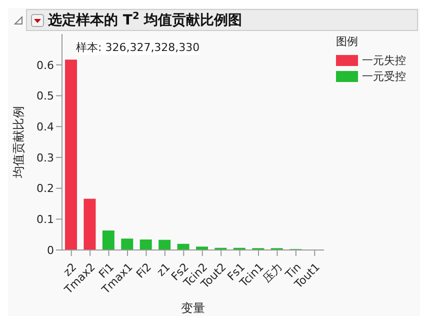  Describe the element at coordinates (45, 157) in the screenshot. I see `y-tick-label: 0.3` at that location.